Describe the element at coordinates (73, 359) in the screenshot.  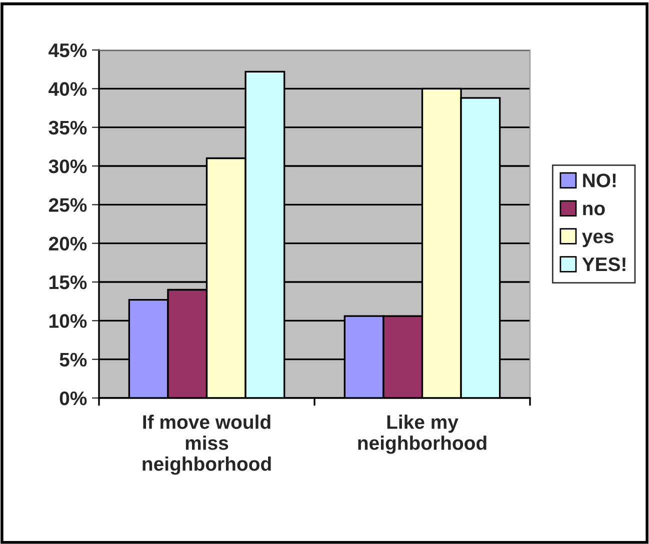
I see `y-tick-label: 5%` at that location.